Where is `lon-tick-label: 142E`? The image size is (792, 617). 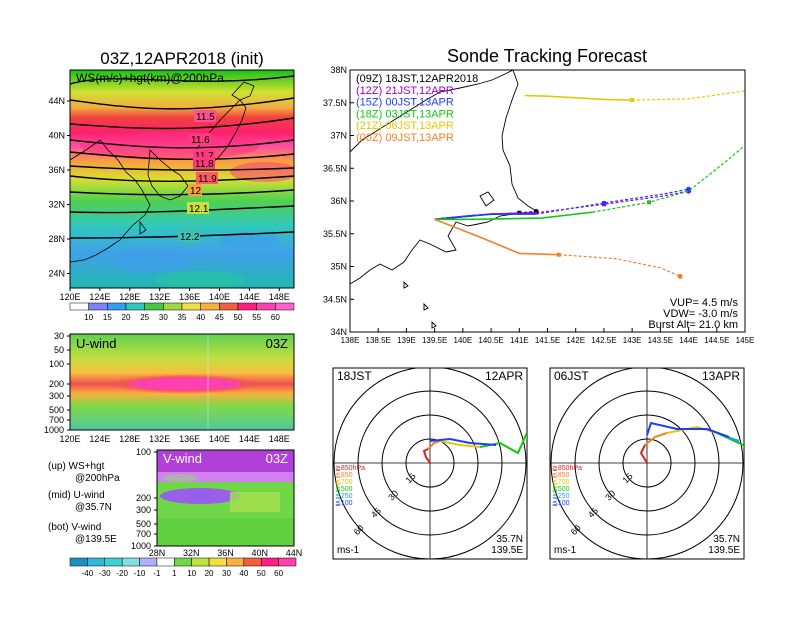
lon-tick-label: 142E is located at coordinates (575, 340).